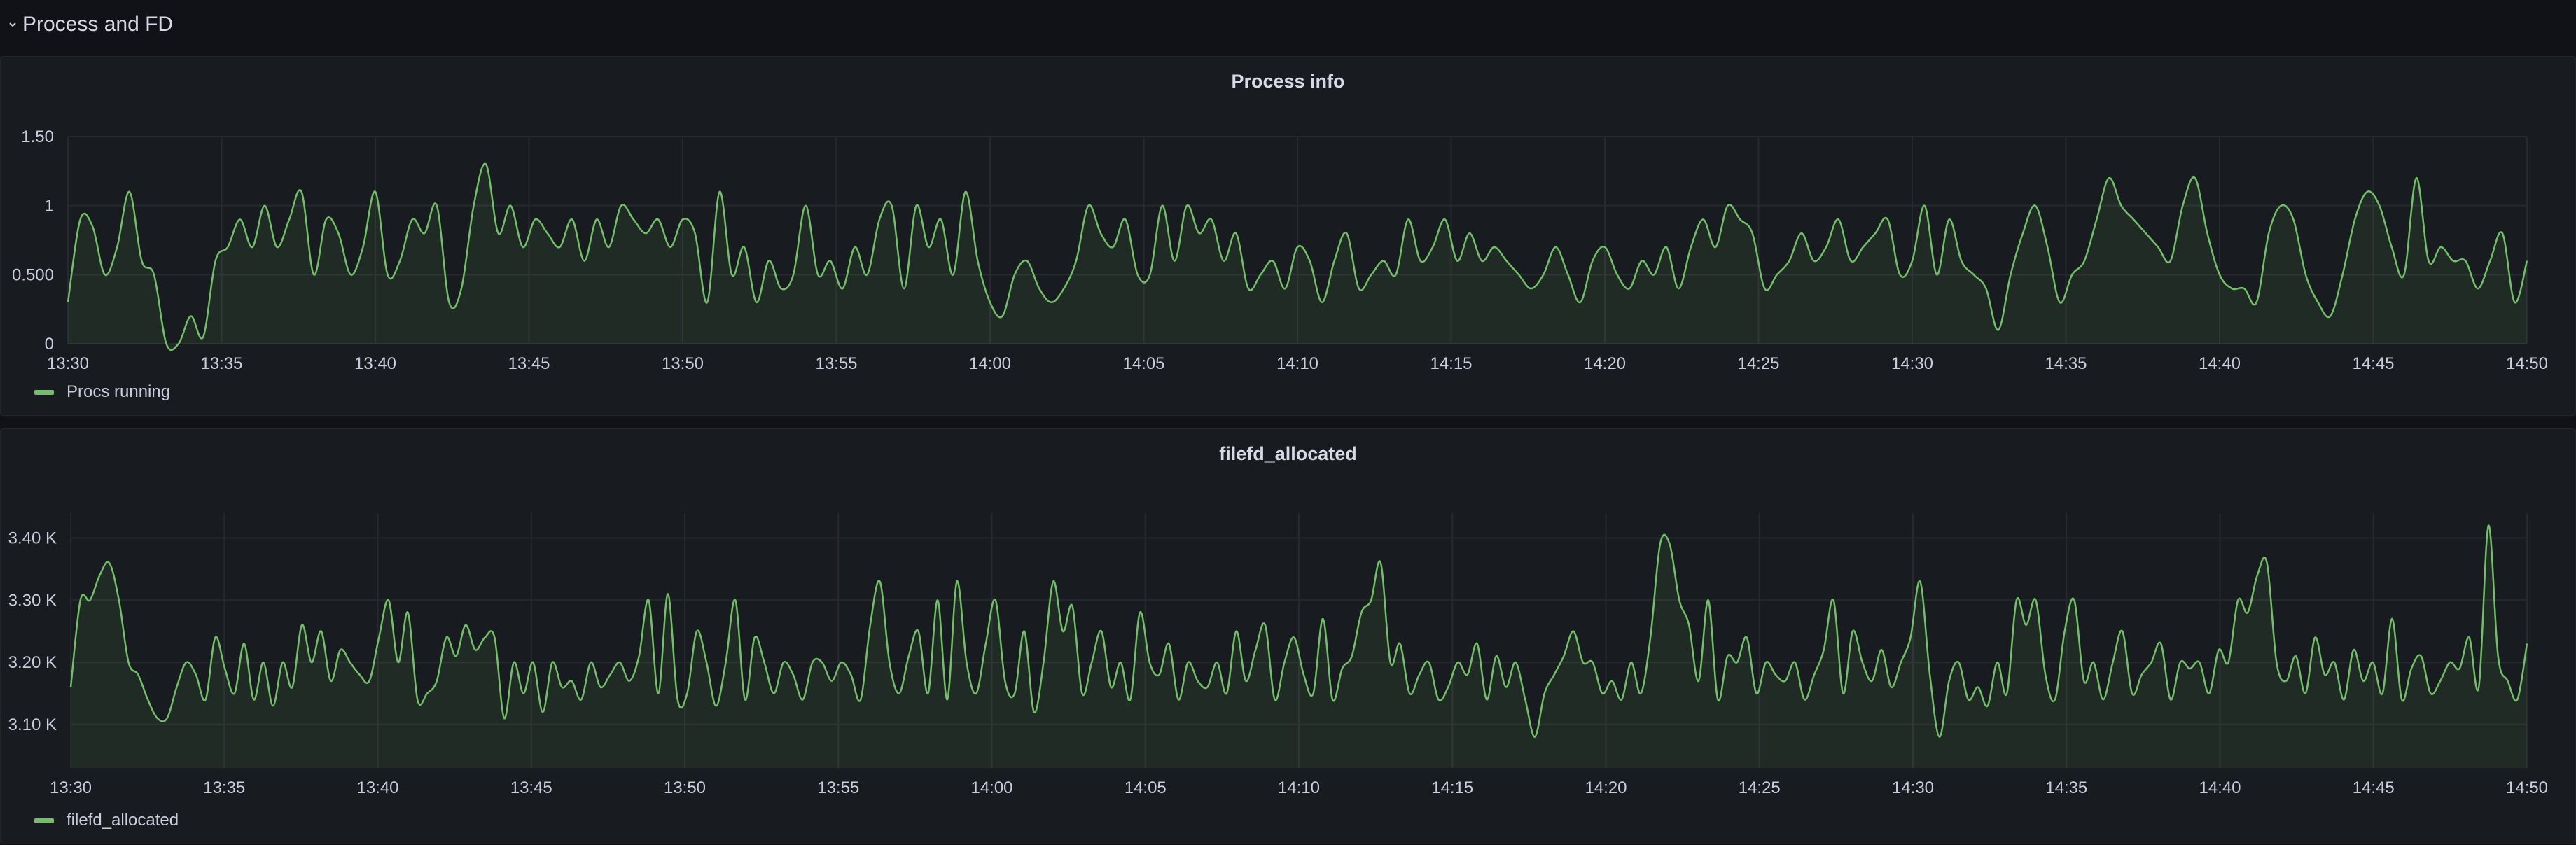 This screenshot has height=845, width=2576. I want to click on row-header: Process and FD, so click(1288, 24).